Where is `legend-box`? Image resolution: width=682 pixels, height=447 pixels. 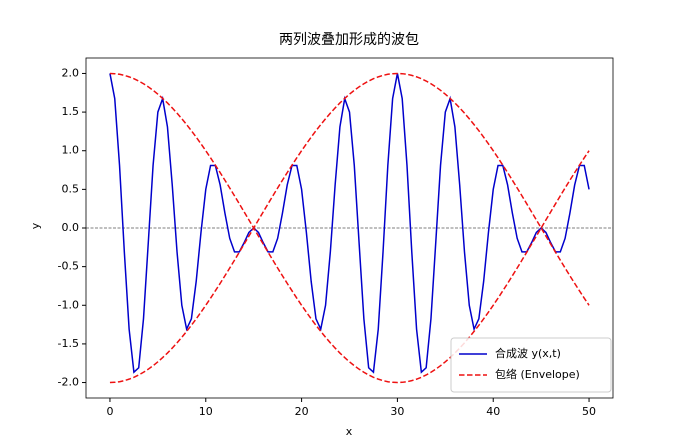
legend-box is located at coordinates (531, 365).